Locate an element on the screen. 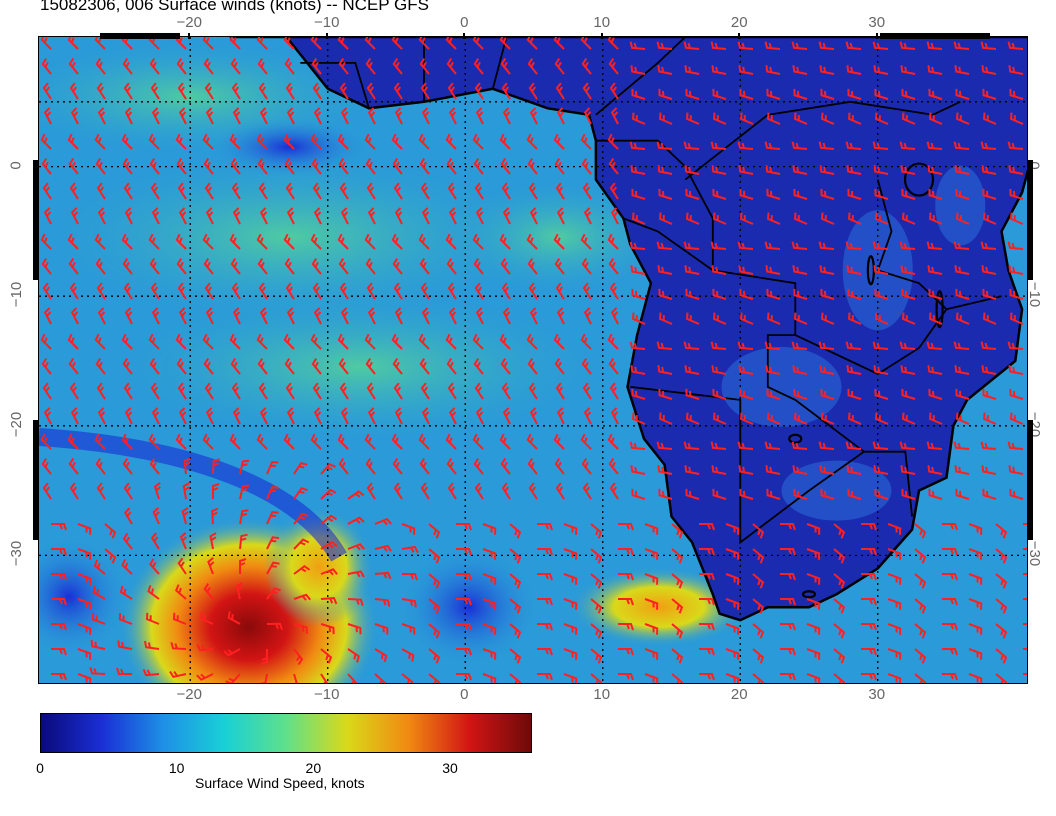  wind-band is located at coordinates (294, 237).